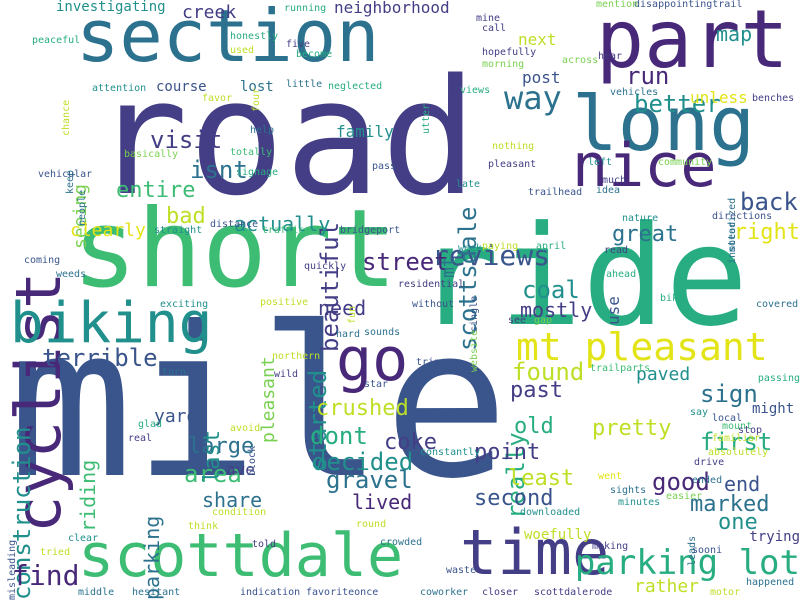 This screenshot has height=600, width=800. I want to click on word-fun: fun, so click(352, 314).